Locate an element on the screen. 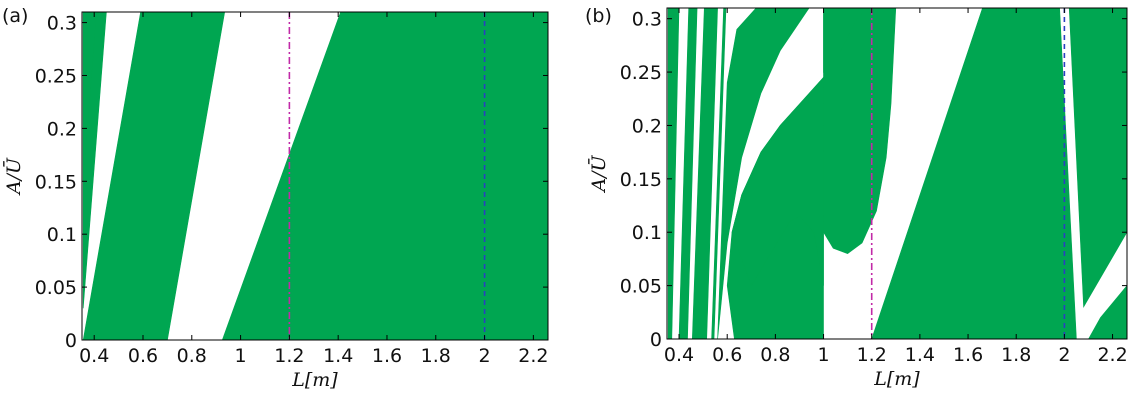 The width and height of the screenshot is (1135, 393). panel-label: (a) is located at coordinates (15, 16).